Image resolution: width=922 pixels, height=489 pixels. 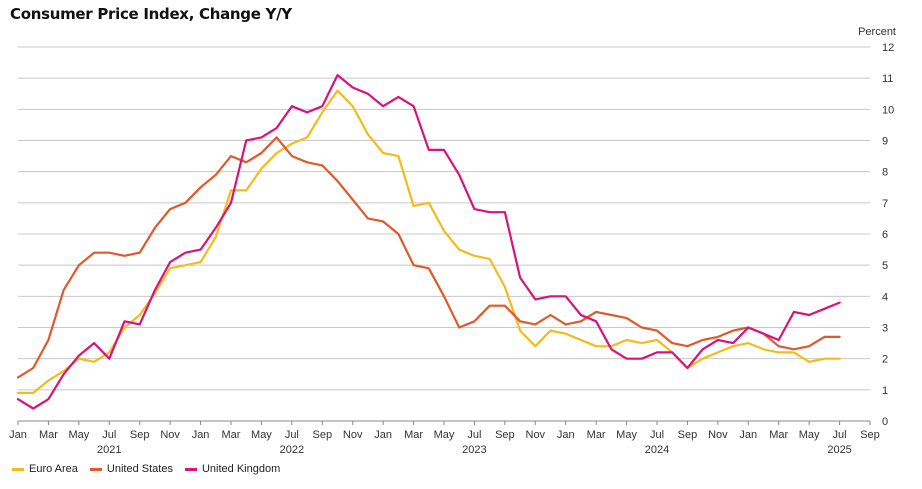 I want to click on legend-label-united-states: United States, so click(x=139, y=469).